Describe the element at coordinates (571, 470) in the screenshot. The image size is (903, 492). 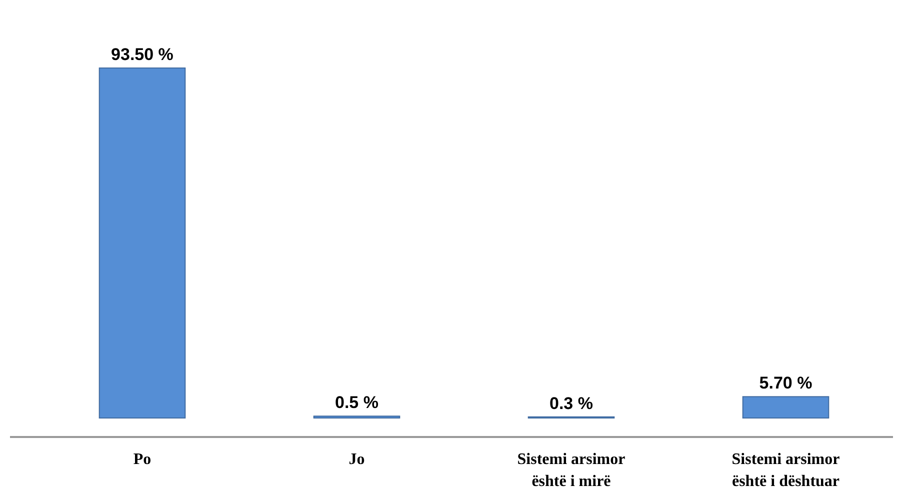
I see `x-tick-label: Sistemi arsimor është i mirë` at that location.